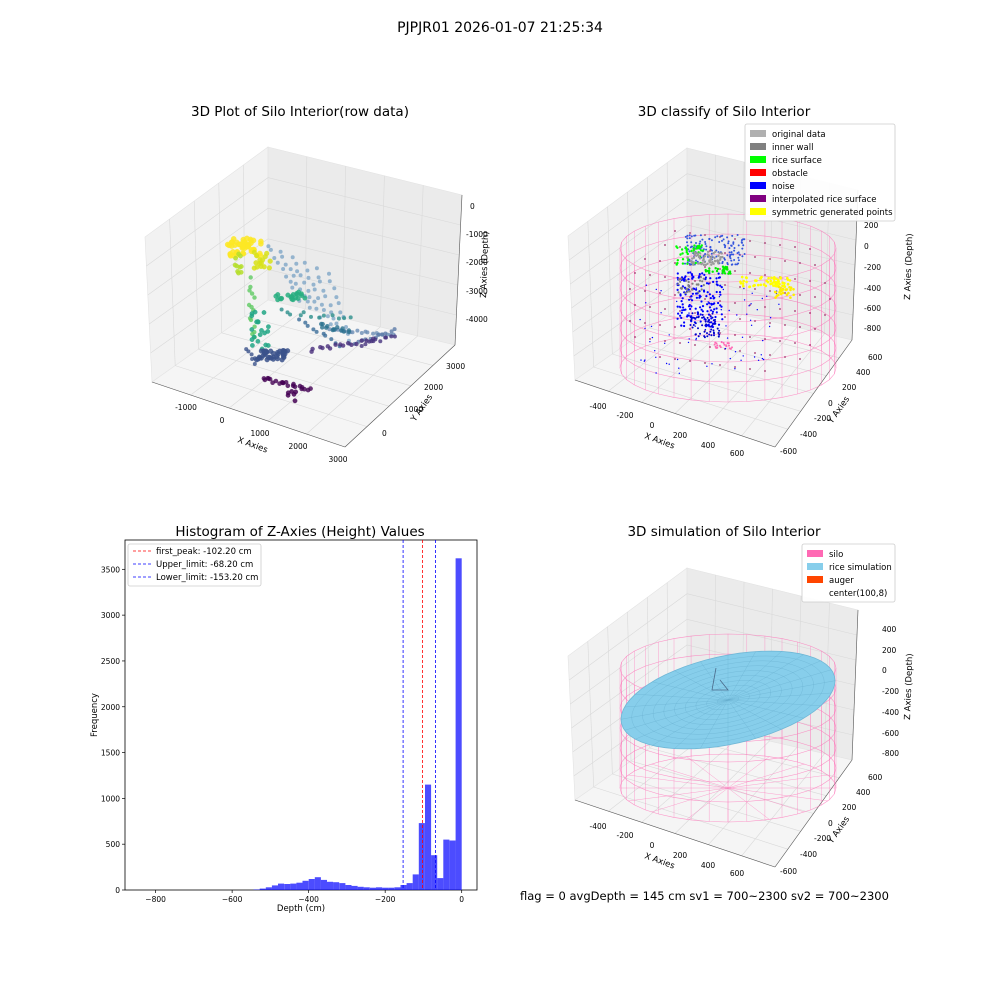 This screenshot has width=1000, height=1000. I want to click on panel1-x-axis-line, so click(248, 414).